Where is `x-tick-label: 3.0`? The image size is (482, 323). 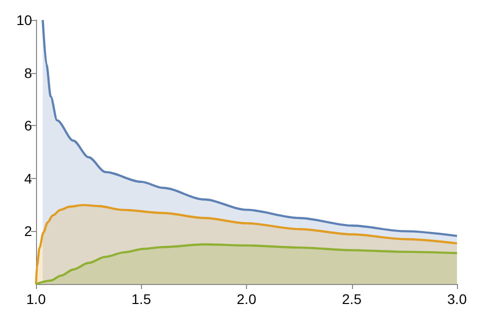 x-tick-label: 3.0 is located at coordinates (457, 299).